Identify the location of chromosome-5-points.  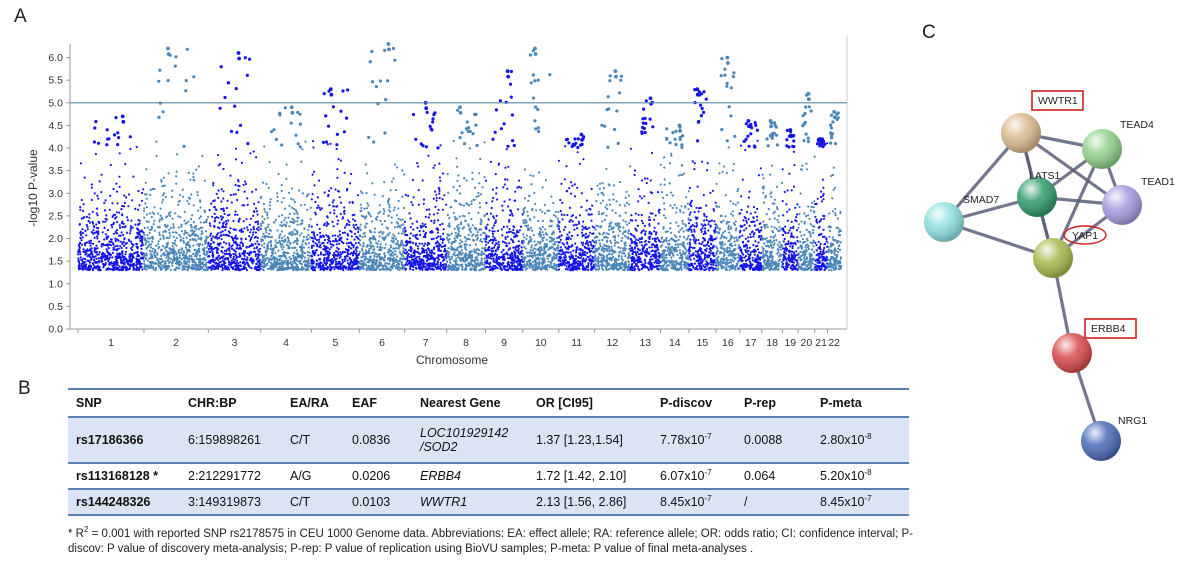
(335, 179).